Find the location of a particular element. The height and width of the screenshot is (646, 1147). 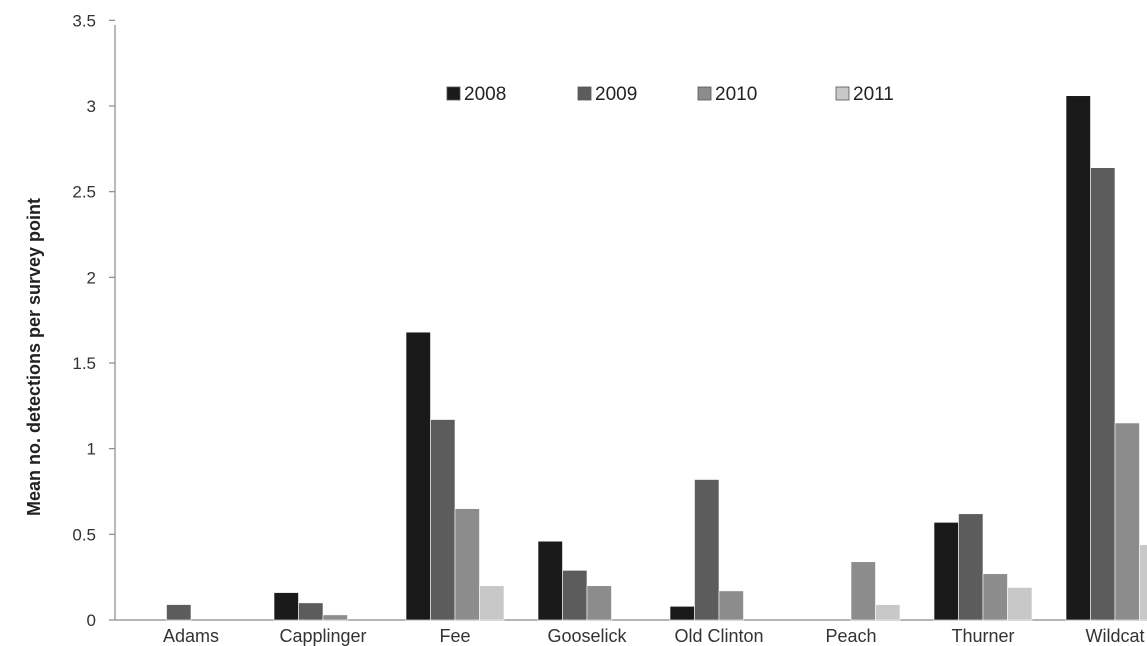

x-tick-label: Thurner is located at coordinates (982, 636).